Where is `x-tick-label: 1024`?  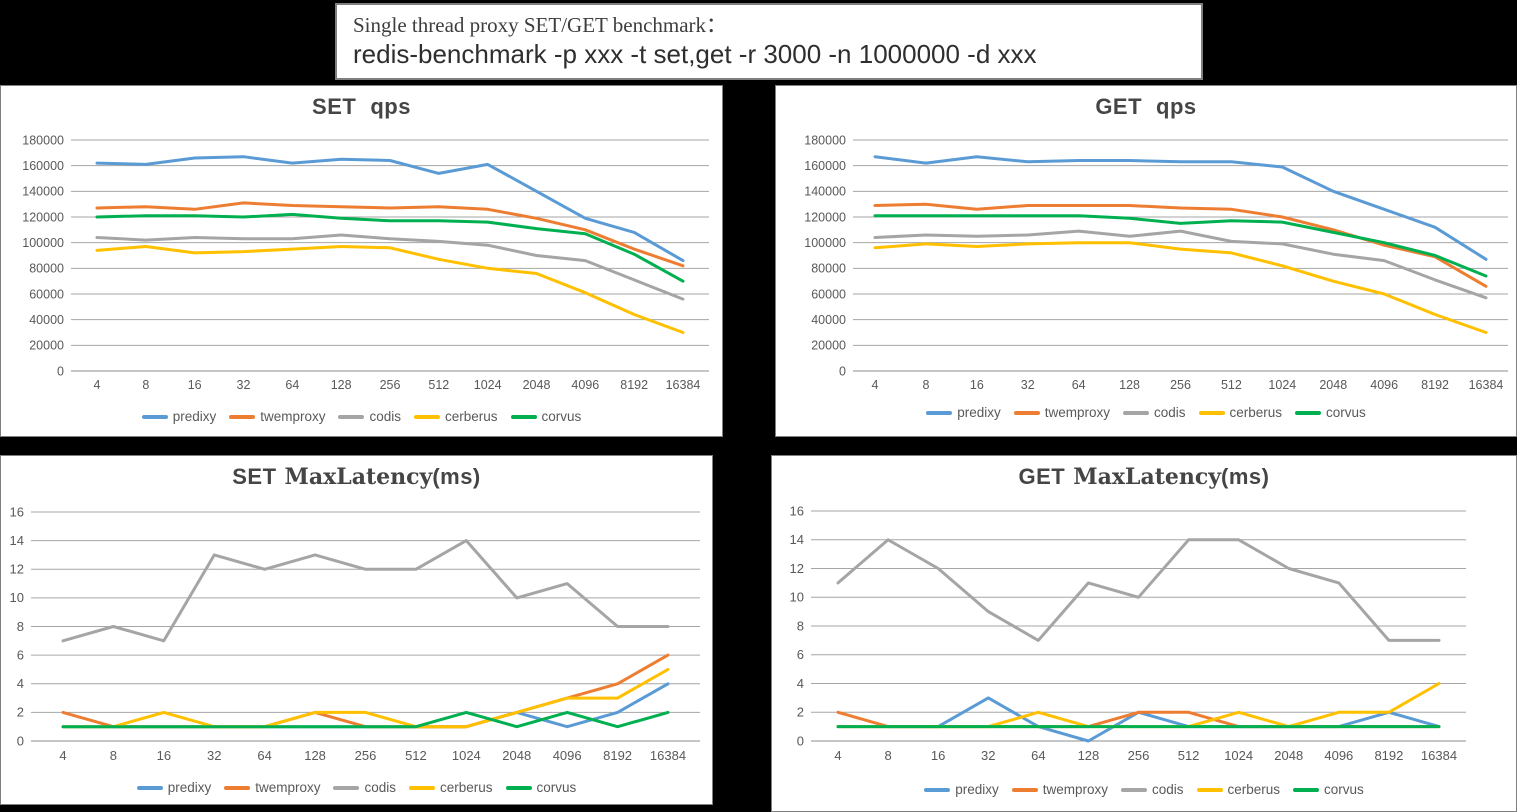
x-tick-label: 1024 is located at coordinates (1282, 385).